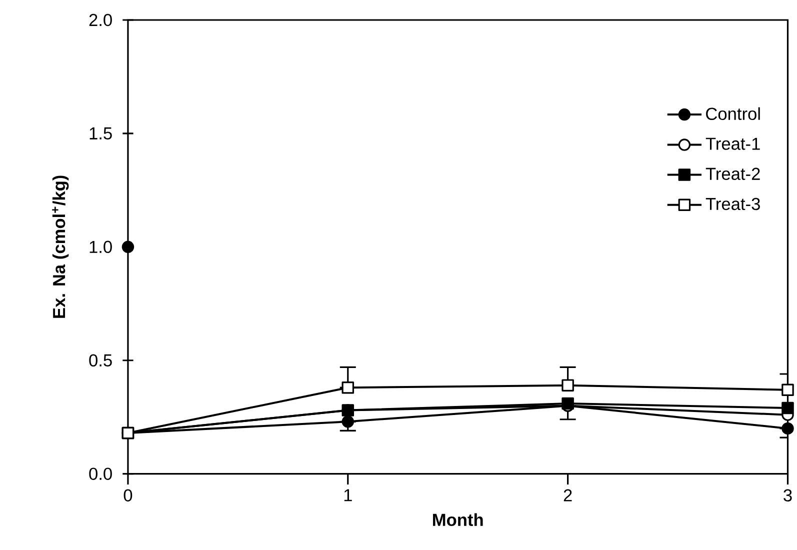 The width and height of the screenshot is (797, 550). What do you see at coordinates (101, 247) in the screenshot?
I see `y-tick-label: 1.0` at bounding box center [101, 247].